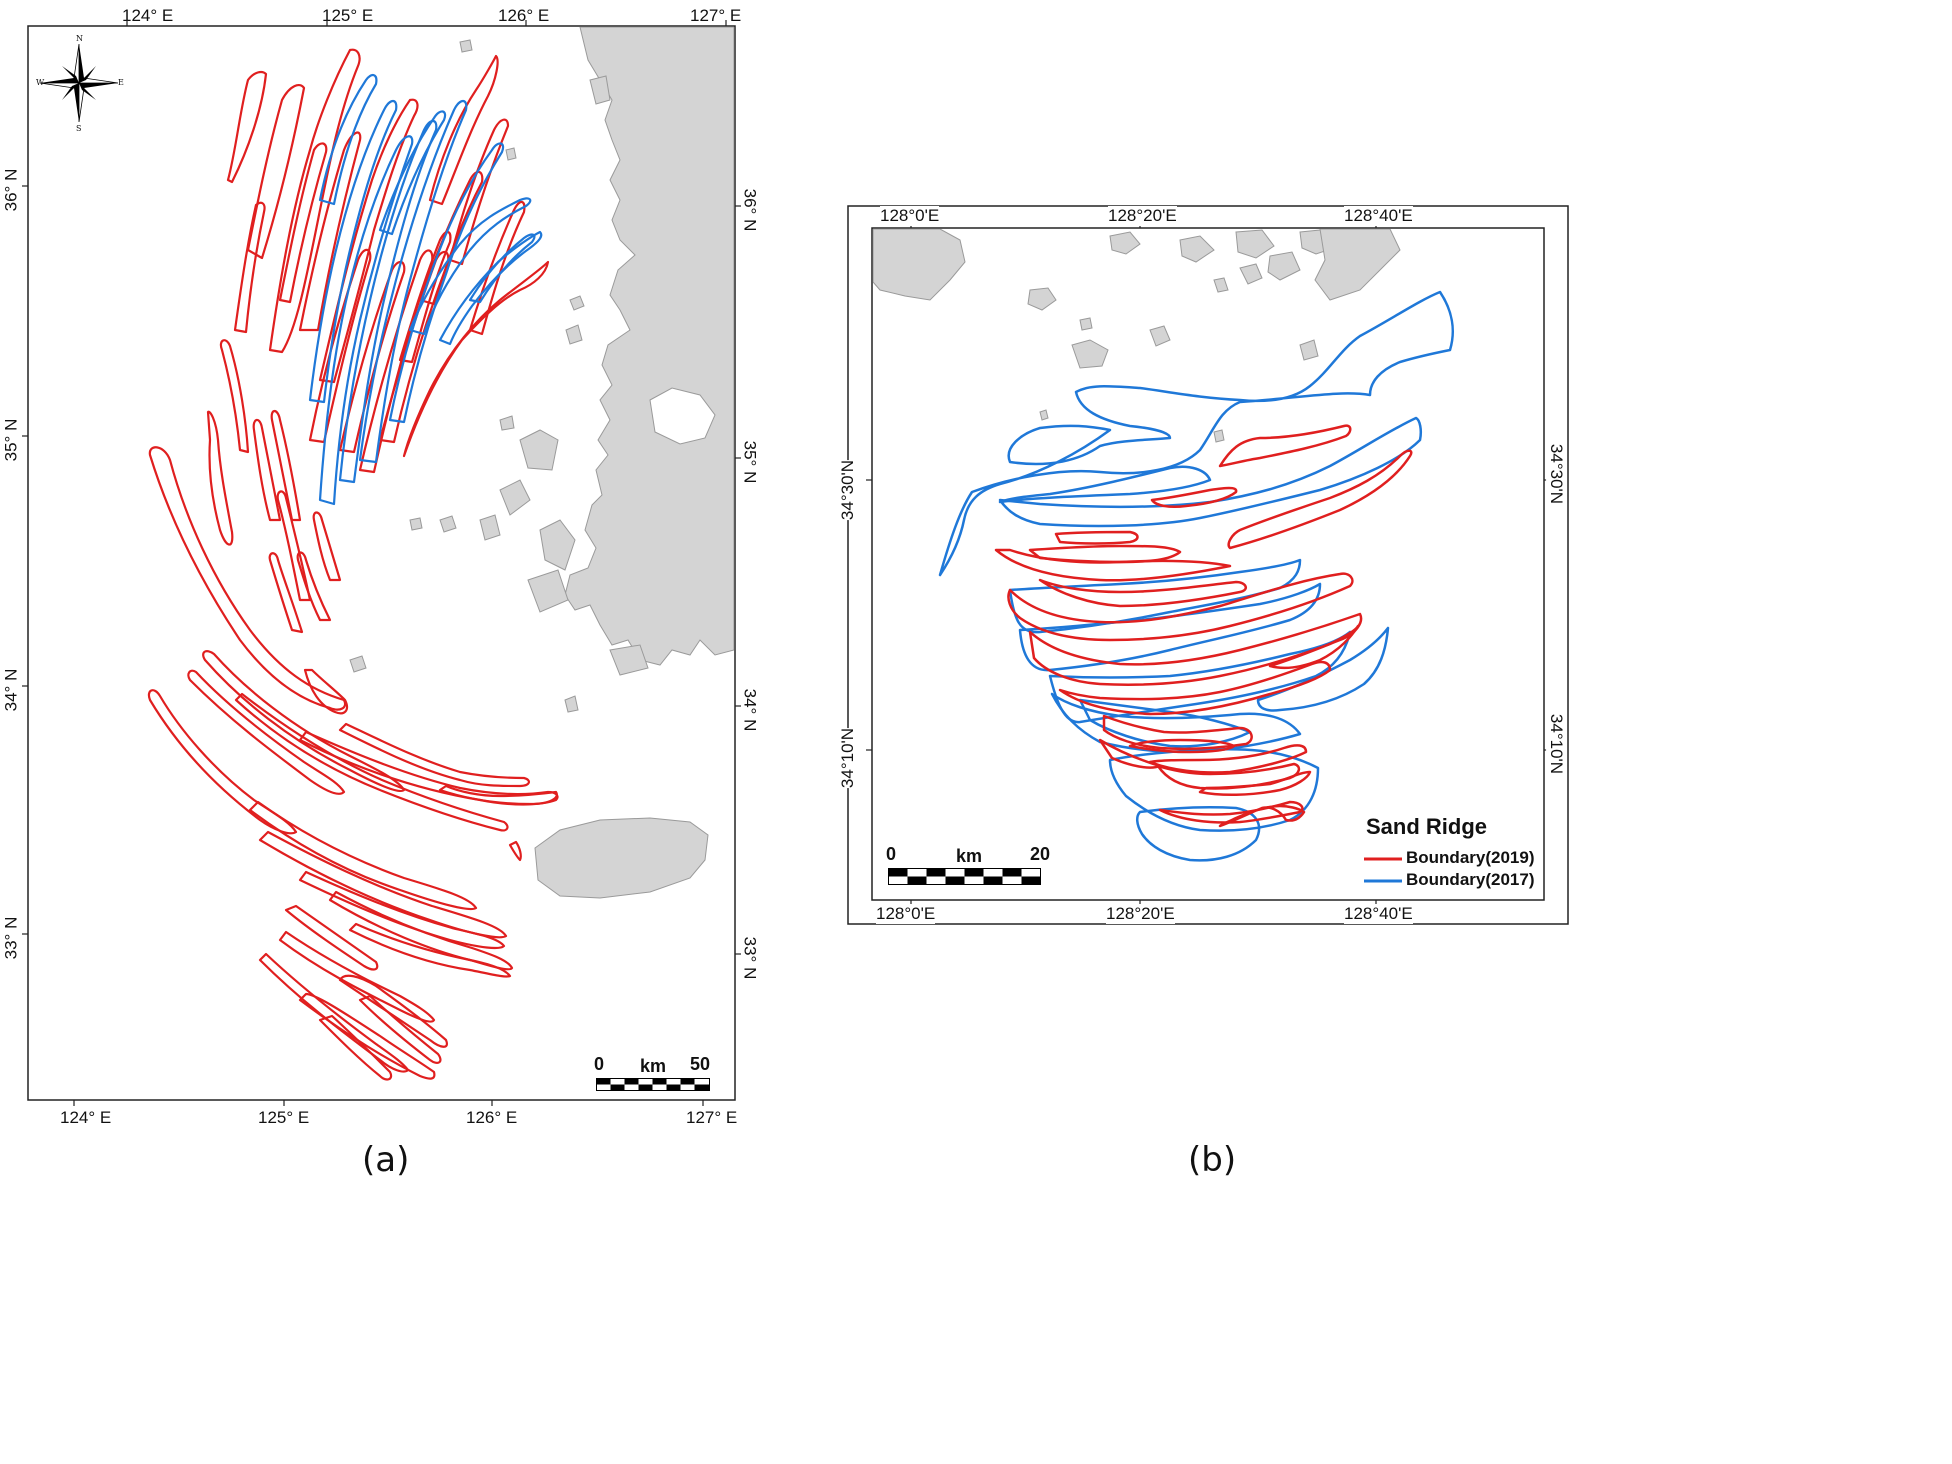  What do you see at coordinates (425, 290) in the screenshot?
I see `ridges-2017-a` at bounding box center [425, 290].